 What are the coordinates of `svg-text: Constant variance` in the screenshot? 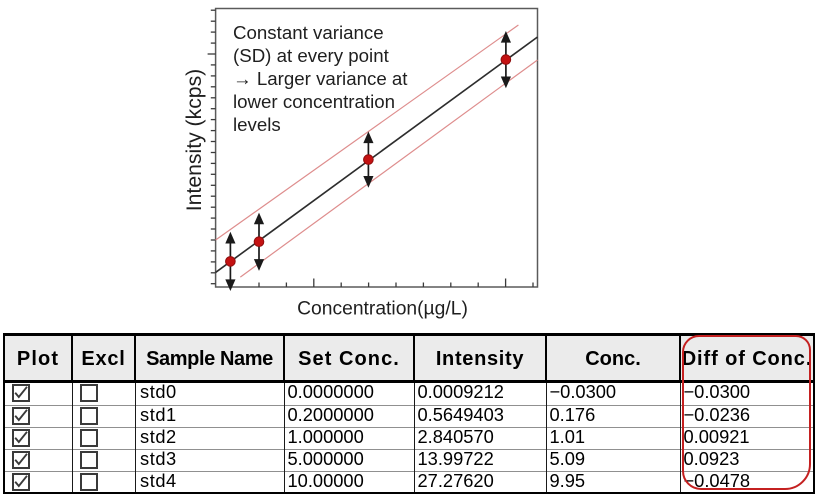 It's located at (308, 32).